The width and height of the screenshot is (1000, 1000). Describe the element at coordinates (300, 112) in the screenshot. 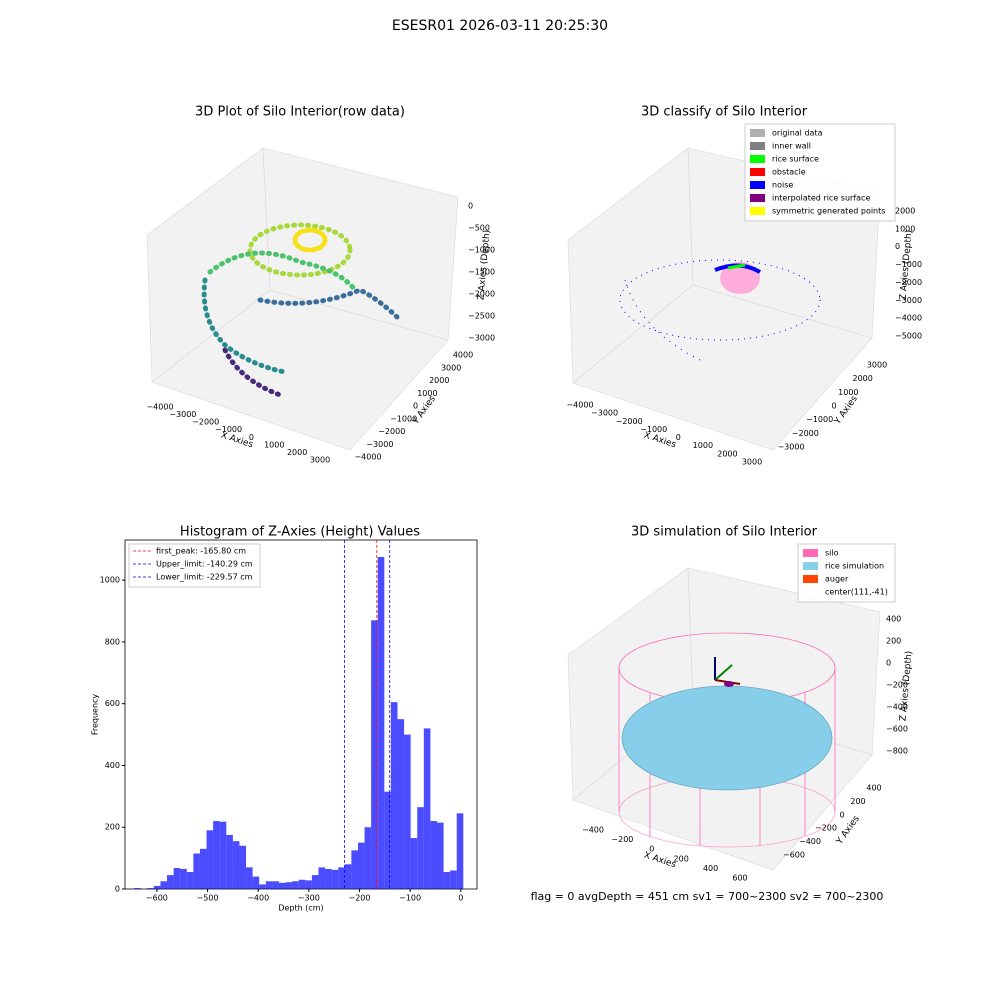

I see `chart-title: 3D Plot of Silo Interior(row data)` at that location.